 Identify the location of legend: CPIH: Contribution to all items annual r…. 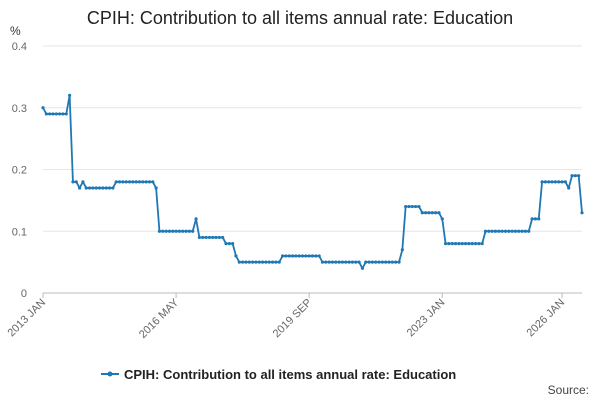
(278, 374).